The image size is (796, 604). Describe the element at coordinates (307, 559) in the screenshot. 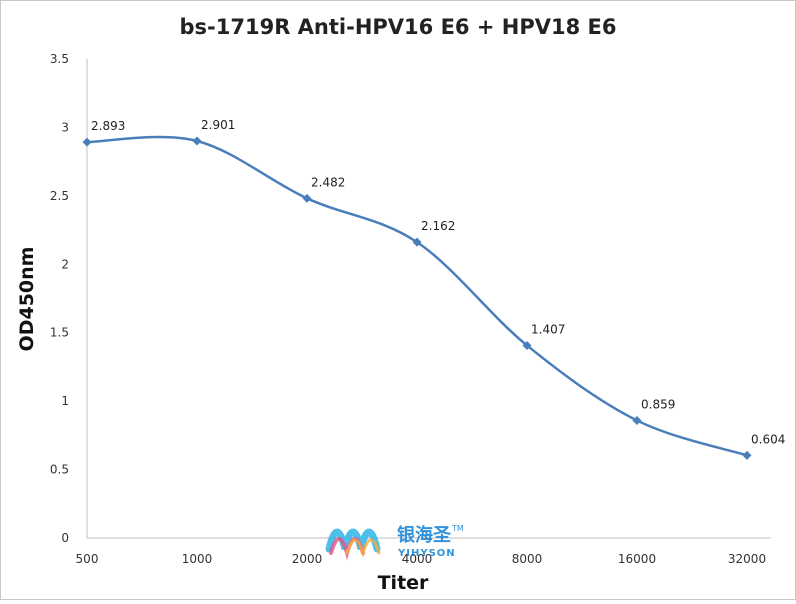

I see `x-tick-label: 2000` at that location.